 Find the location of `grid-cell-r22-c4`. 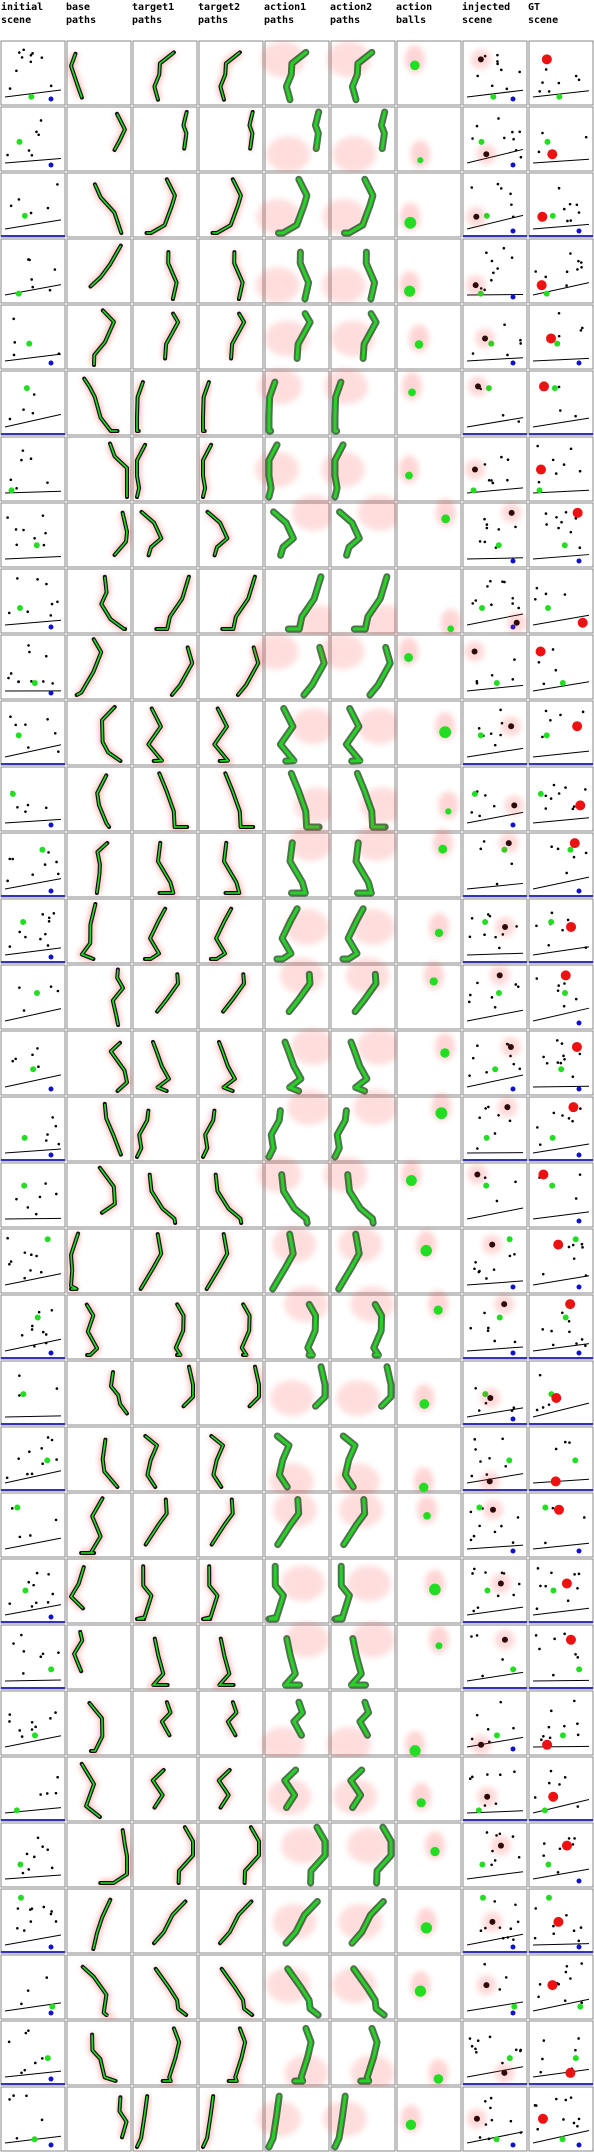

grid-cell-r22-c4 is located at coordinates (231, 1459).